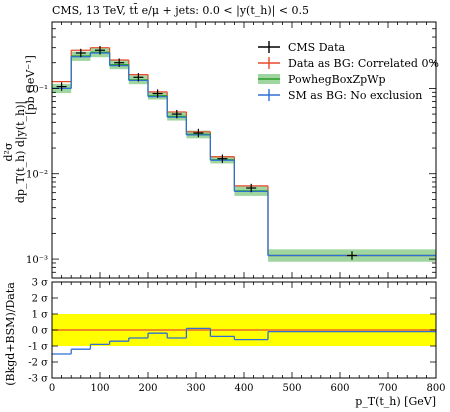 The height and width of the screenshot is (412, 450). I want to click on legend-label: SM as BG: No exclusion, so click(355, 95).